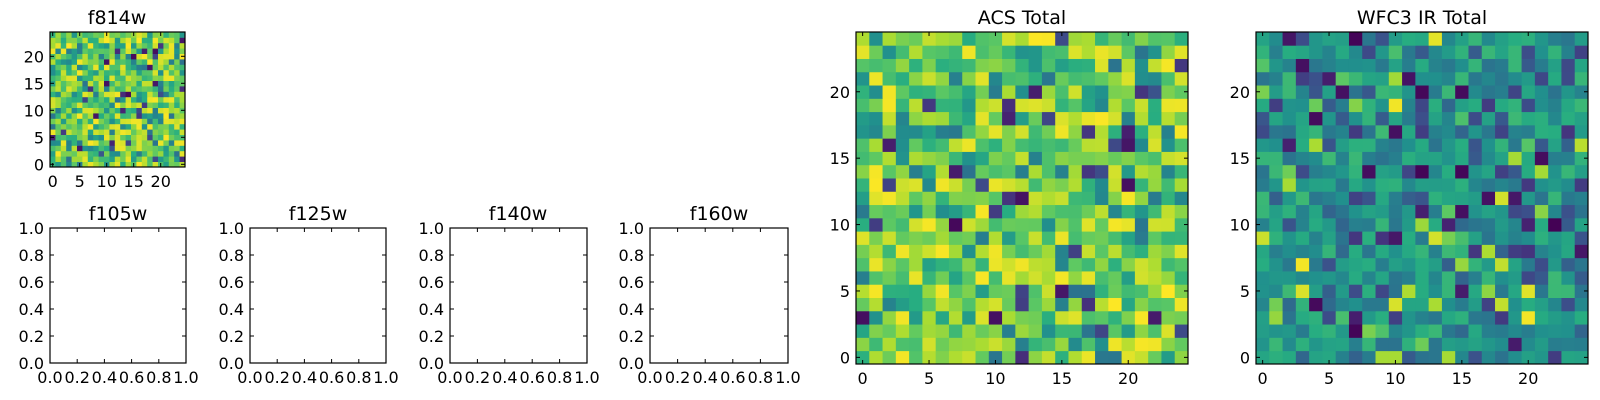 Image resolution: width=1600 pixels, height=400 pixels. I want to click on x-tick-label: 15, so click(134, 181).